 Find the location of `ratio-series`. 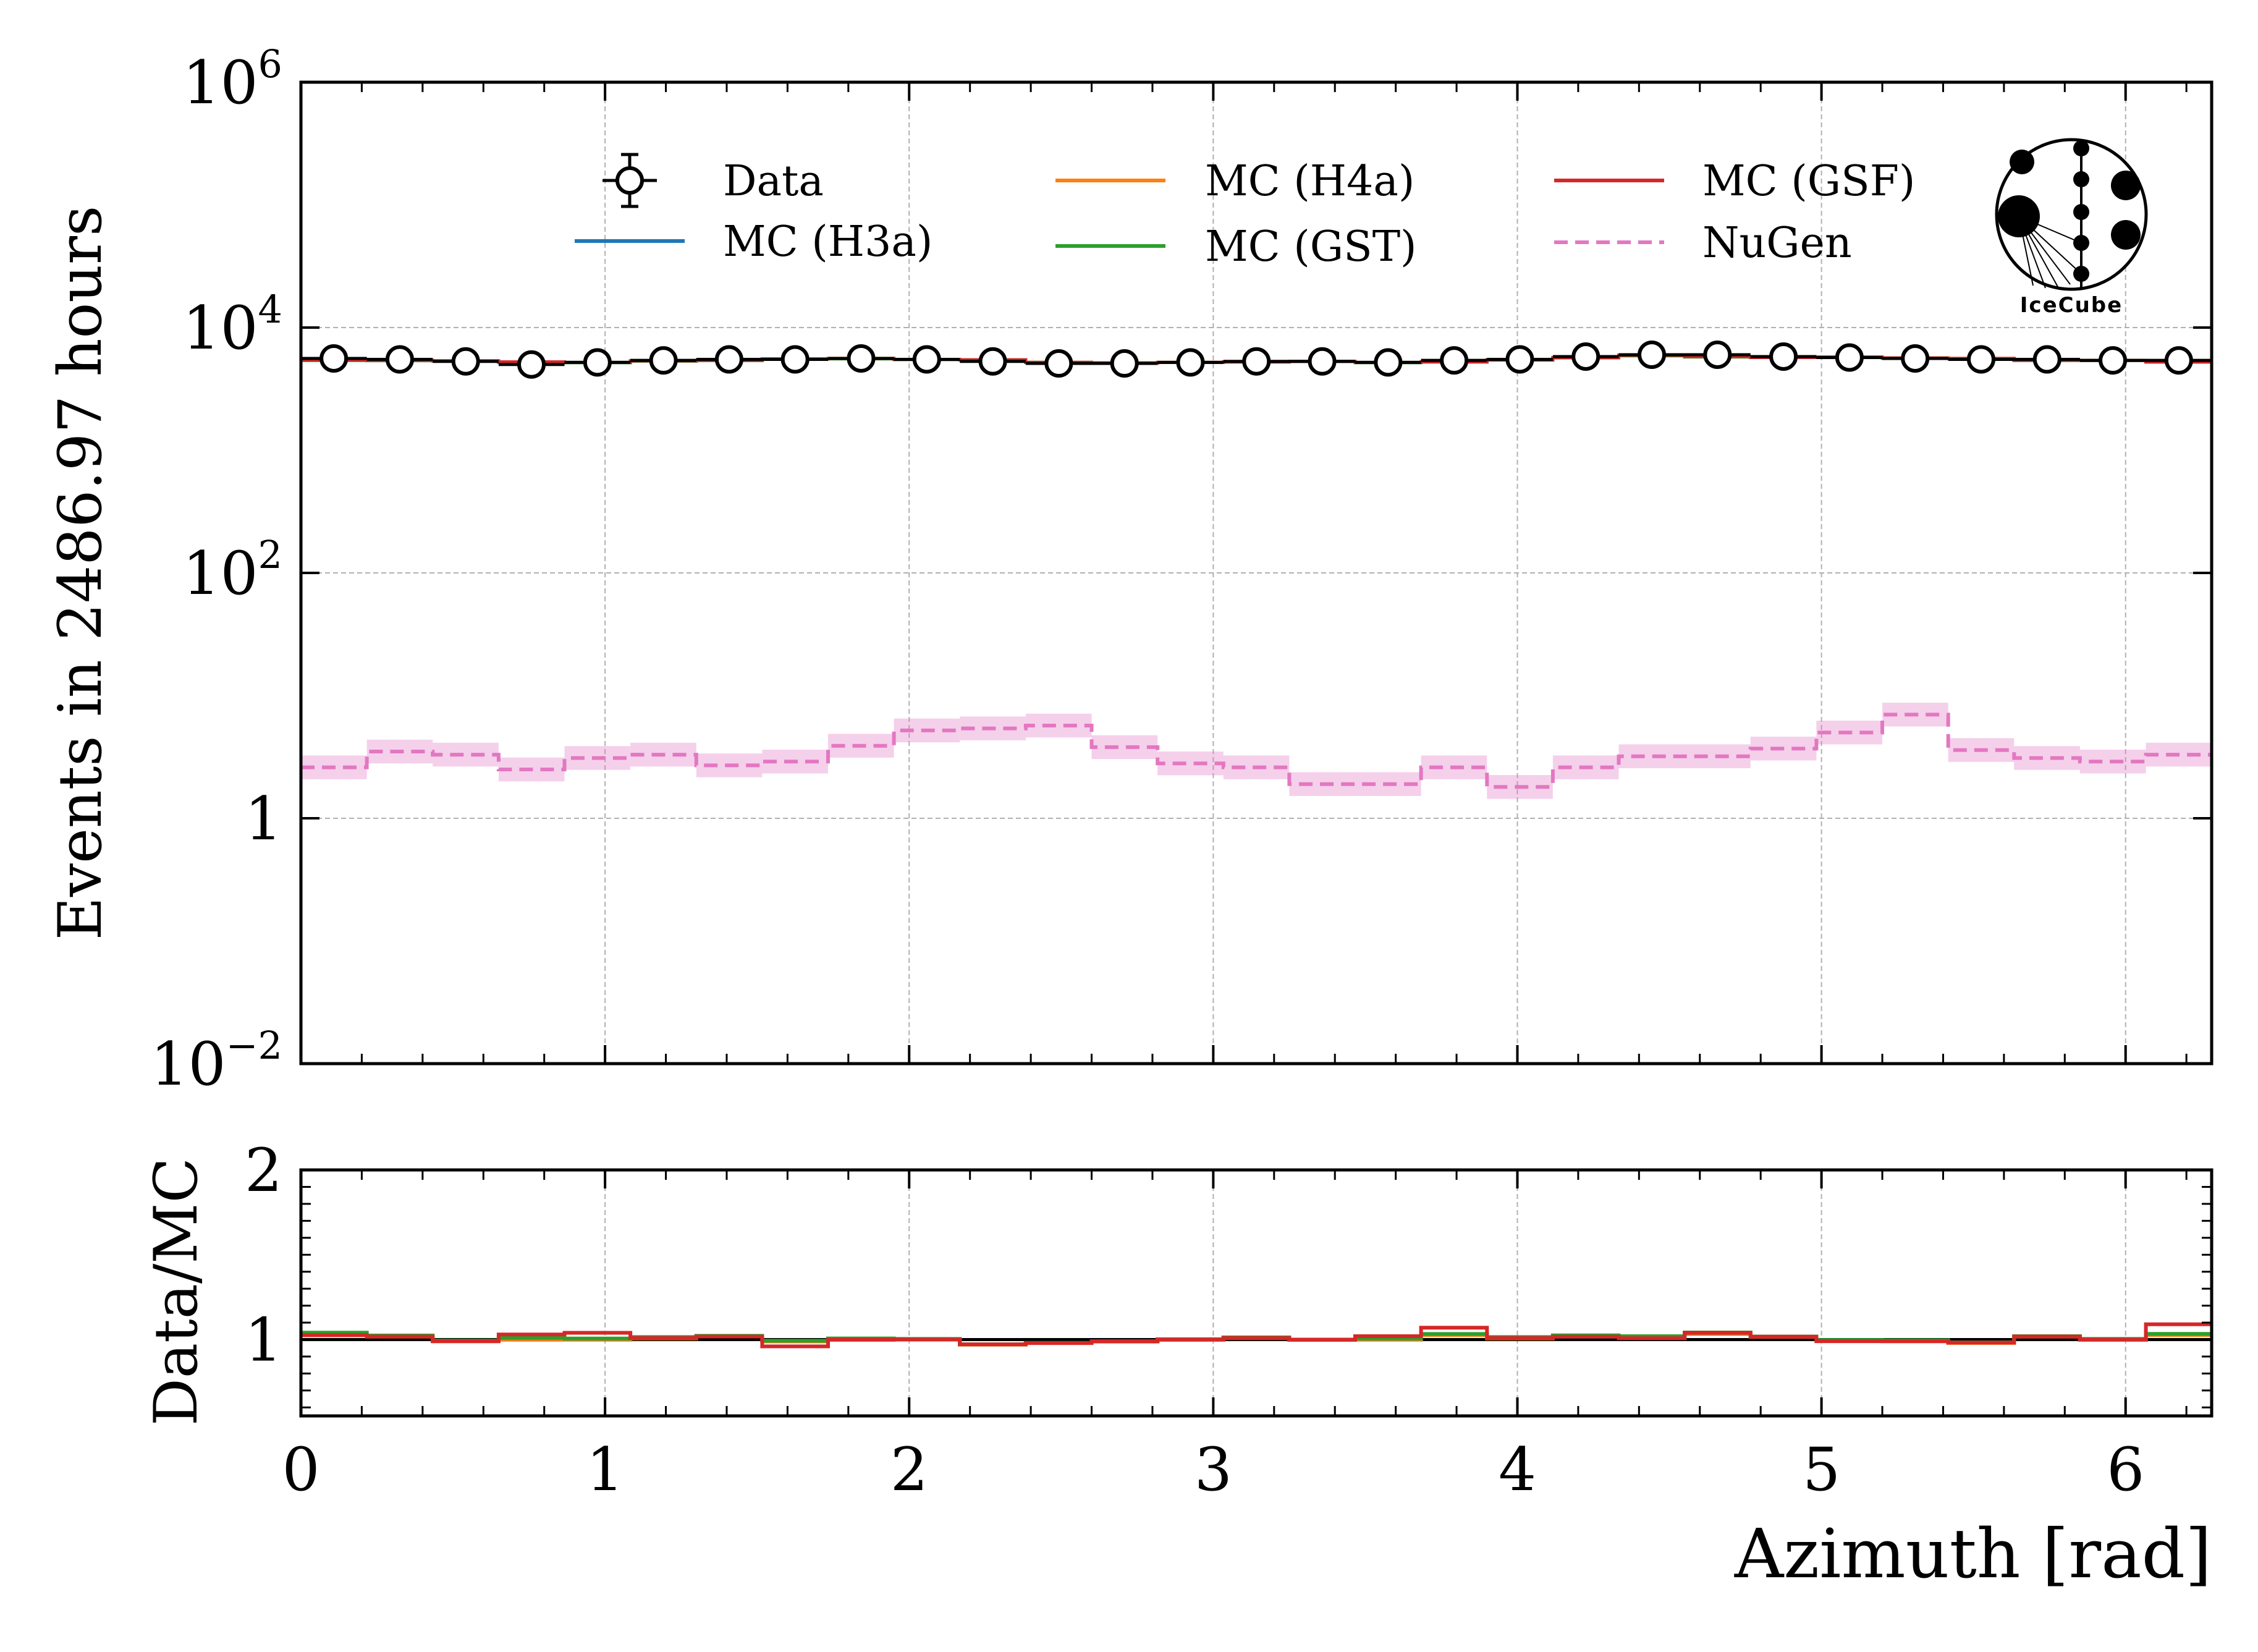

ratio-series is located at coordinates (1256, 1335).